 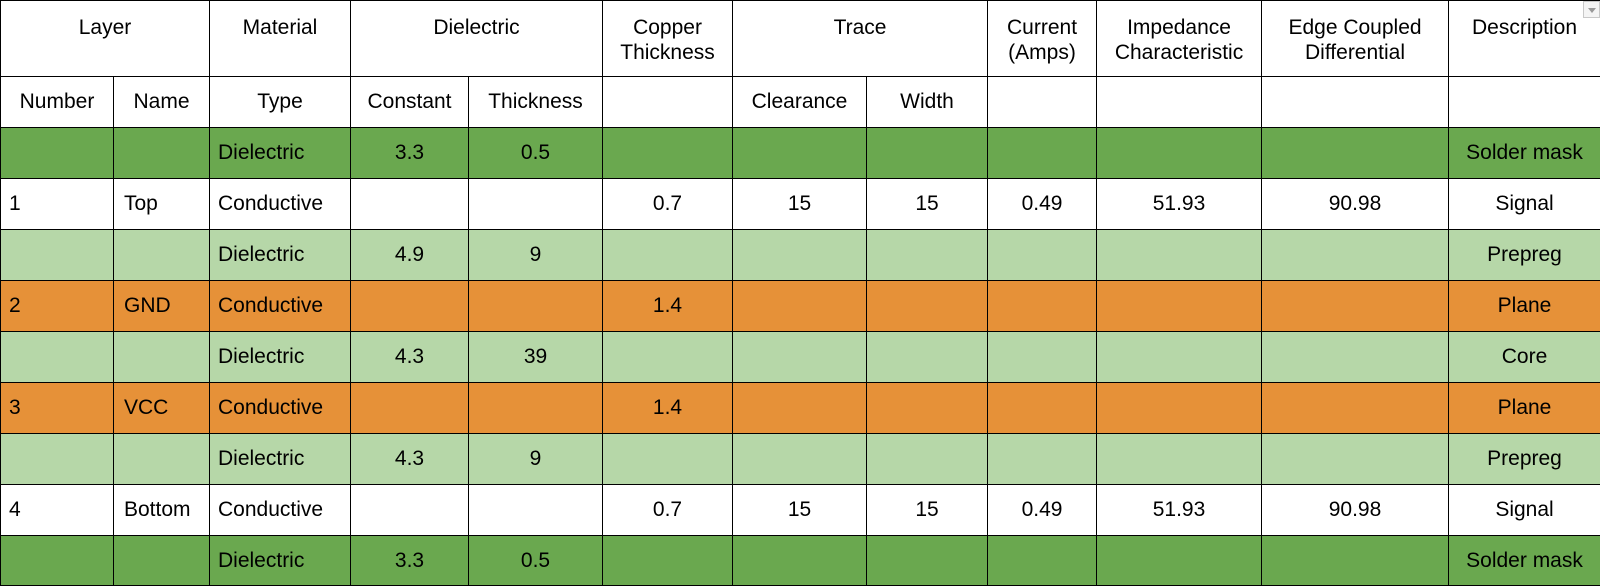 What do you see at coordinates (1042, 204) in the screenshot?
I see `cell-current: 0.49` at bounding box center [1042, 204].